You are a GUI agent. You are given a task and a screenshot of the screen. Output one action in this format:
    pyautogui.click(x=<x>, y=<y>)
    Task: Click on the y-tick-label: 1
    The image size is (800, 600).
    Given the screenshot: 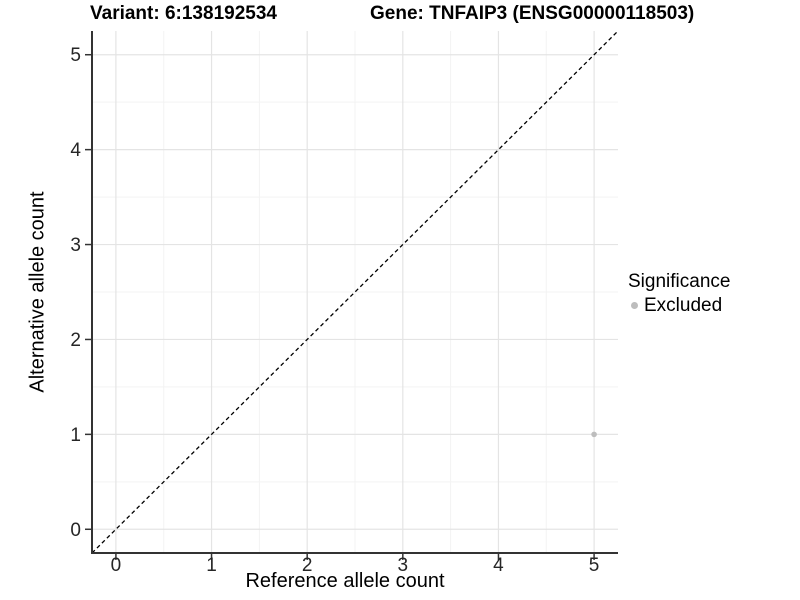 What is the action you would take?
    pyautogui.click(x=75, y=435)
    